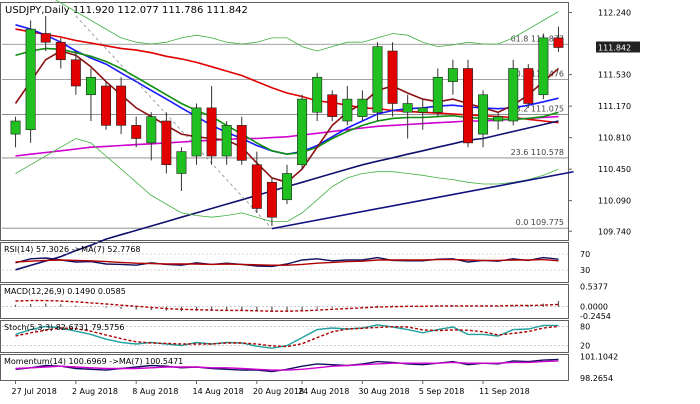 Image resolution: width=700 pixels, height=404 pixels. What do you see at coordinates (614, 13) in the screenshot?
I see `price-tick-label: 112.240` at bounding box center [614, 13].